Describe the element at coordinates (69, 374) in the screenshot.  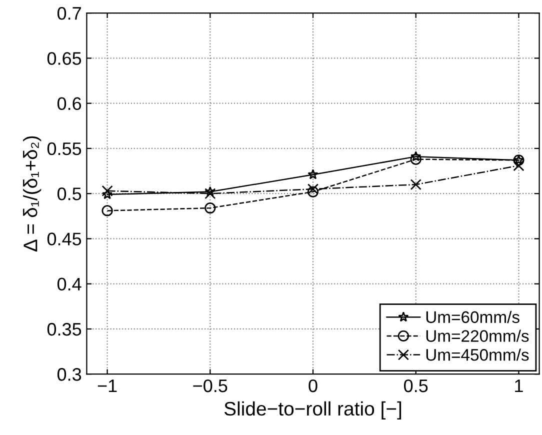
I see `y-tick-label: 0.3` at that location.